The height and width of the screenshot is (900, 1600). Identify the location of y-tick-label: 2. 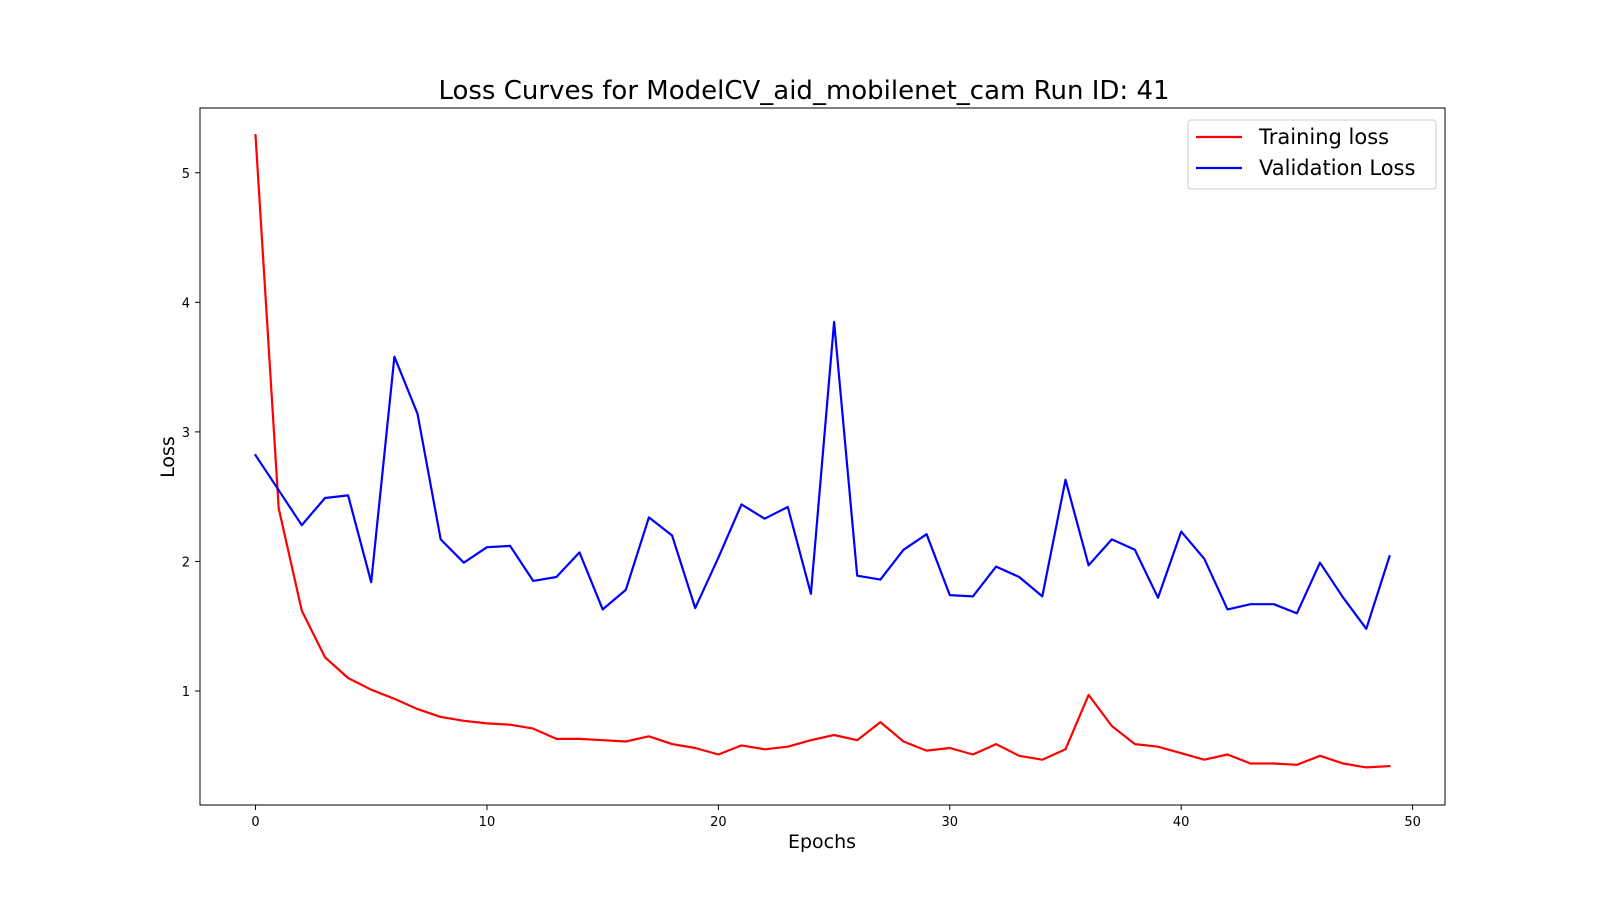
(186, 562).